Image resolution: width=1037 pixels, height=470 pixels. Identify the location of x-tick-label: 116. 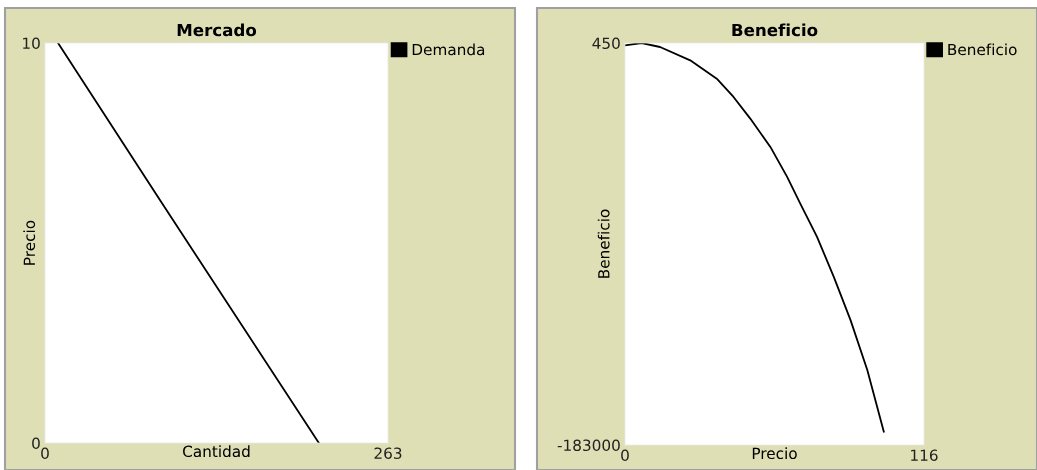
(924, 455).